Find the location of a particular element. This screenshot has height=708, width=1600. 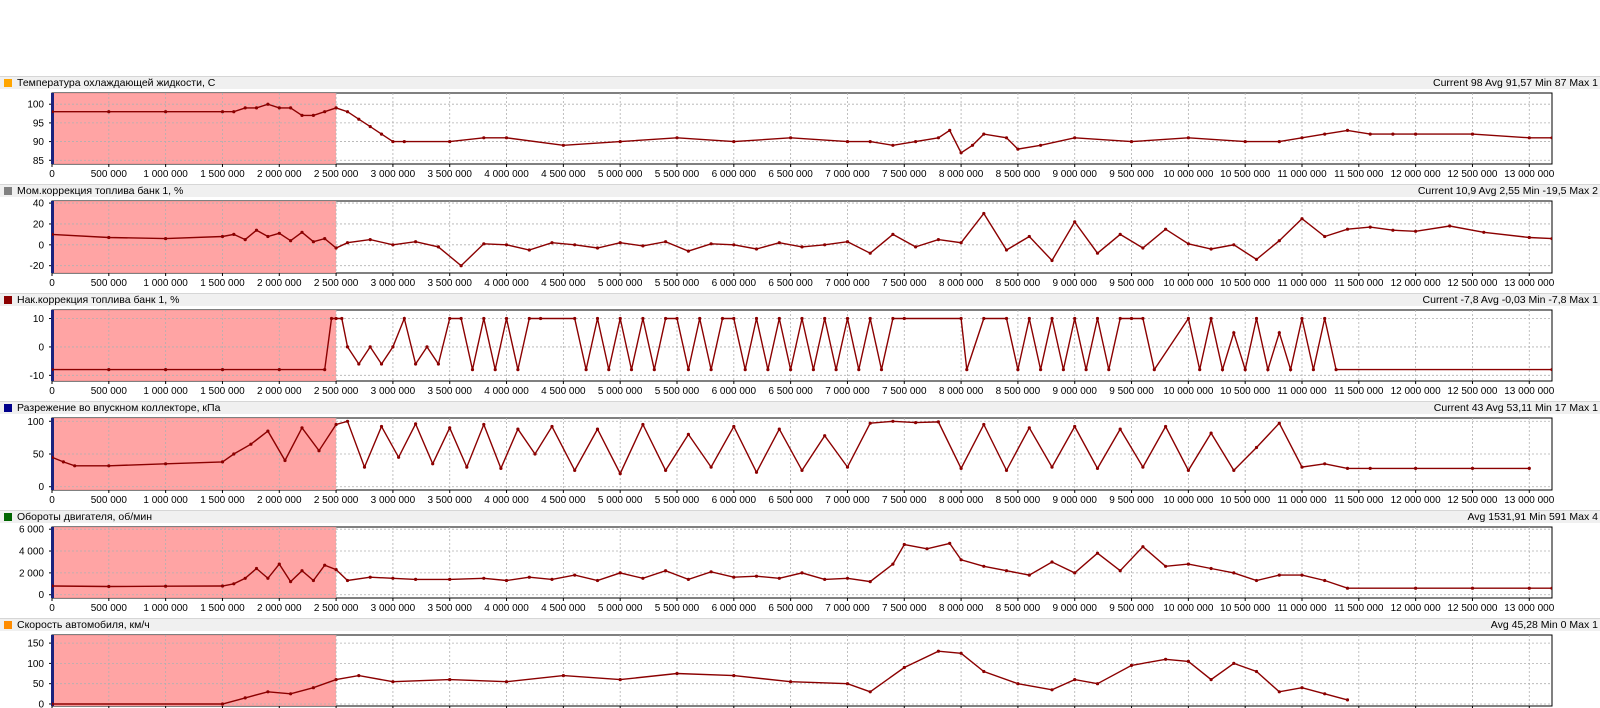

x-tick-label: 8 500 000 is located at coordinates (1018, 608).